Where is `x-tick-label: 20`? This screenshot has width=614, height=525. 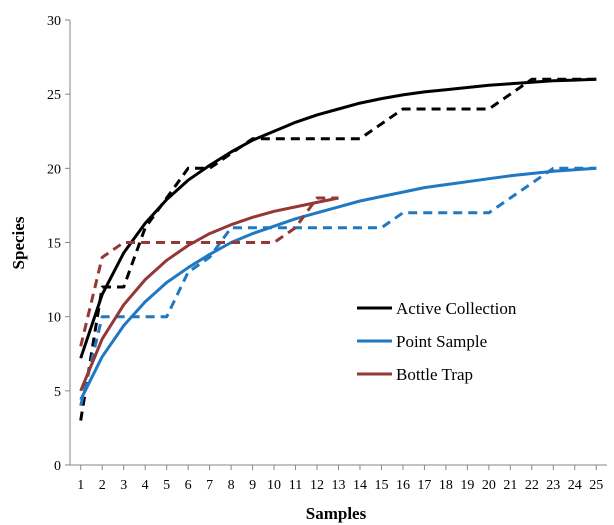
x-tick-label: 20 is located at coordinates (489, 485).